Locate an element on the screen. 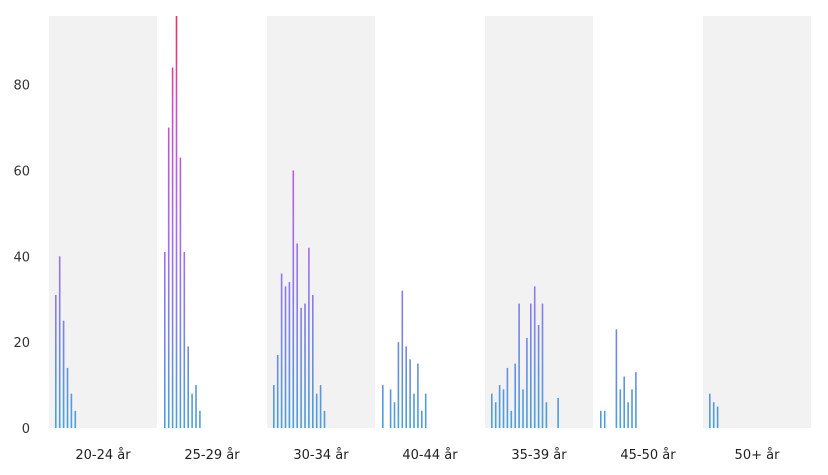 The width and height of the screenshot is (828, 475). x-category-label: 40-44 år is located at coordinates (430, 455).